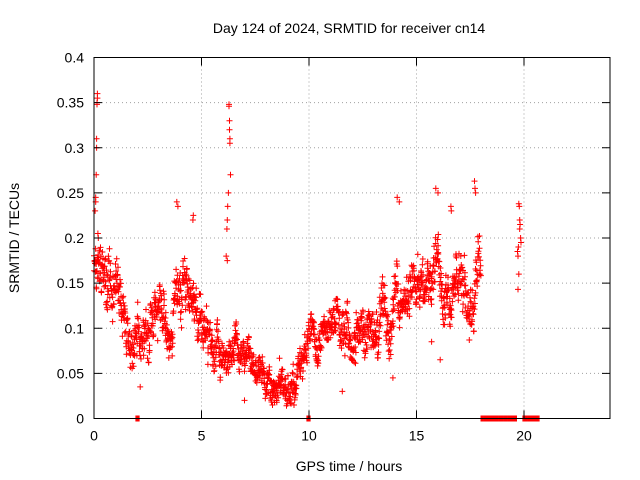  Describe the element at coordinates (80, 419) in the screenshot. I see `y-tick-label: 0` at that location.